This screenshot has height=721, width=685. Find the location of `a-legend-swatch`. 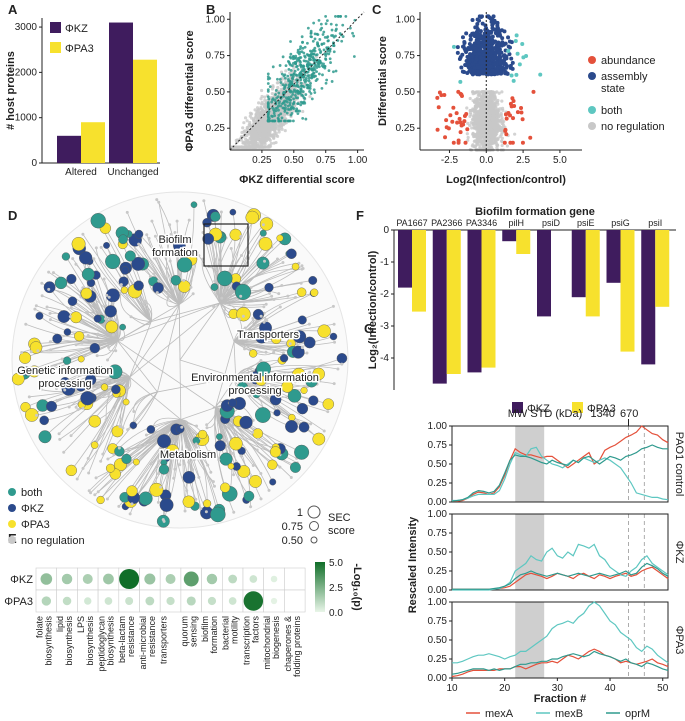

a-legend-swatch is located at coordinates (55, 47).